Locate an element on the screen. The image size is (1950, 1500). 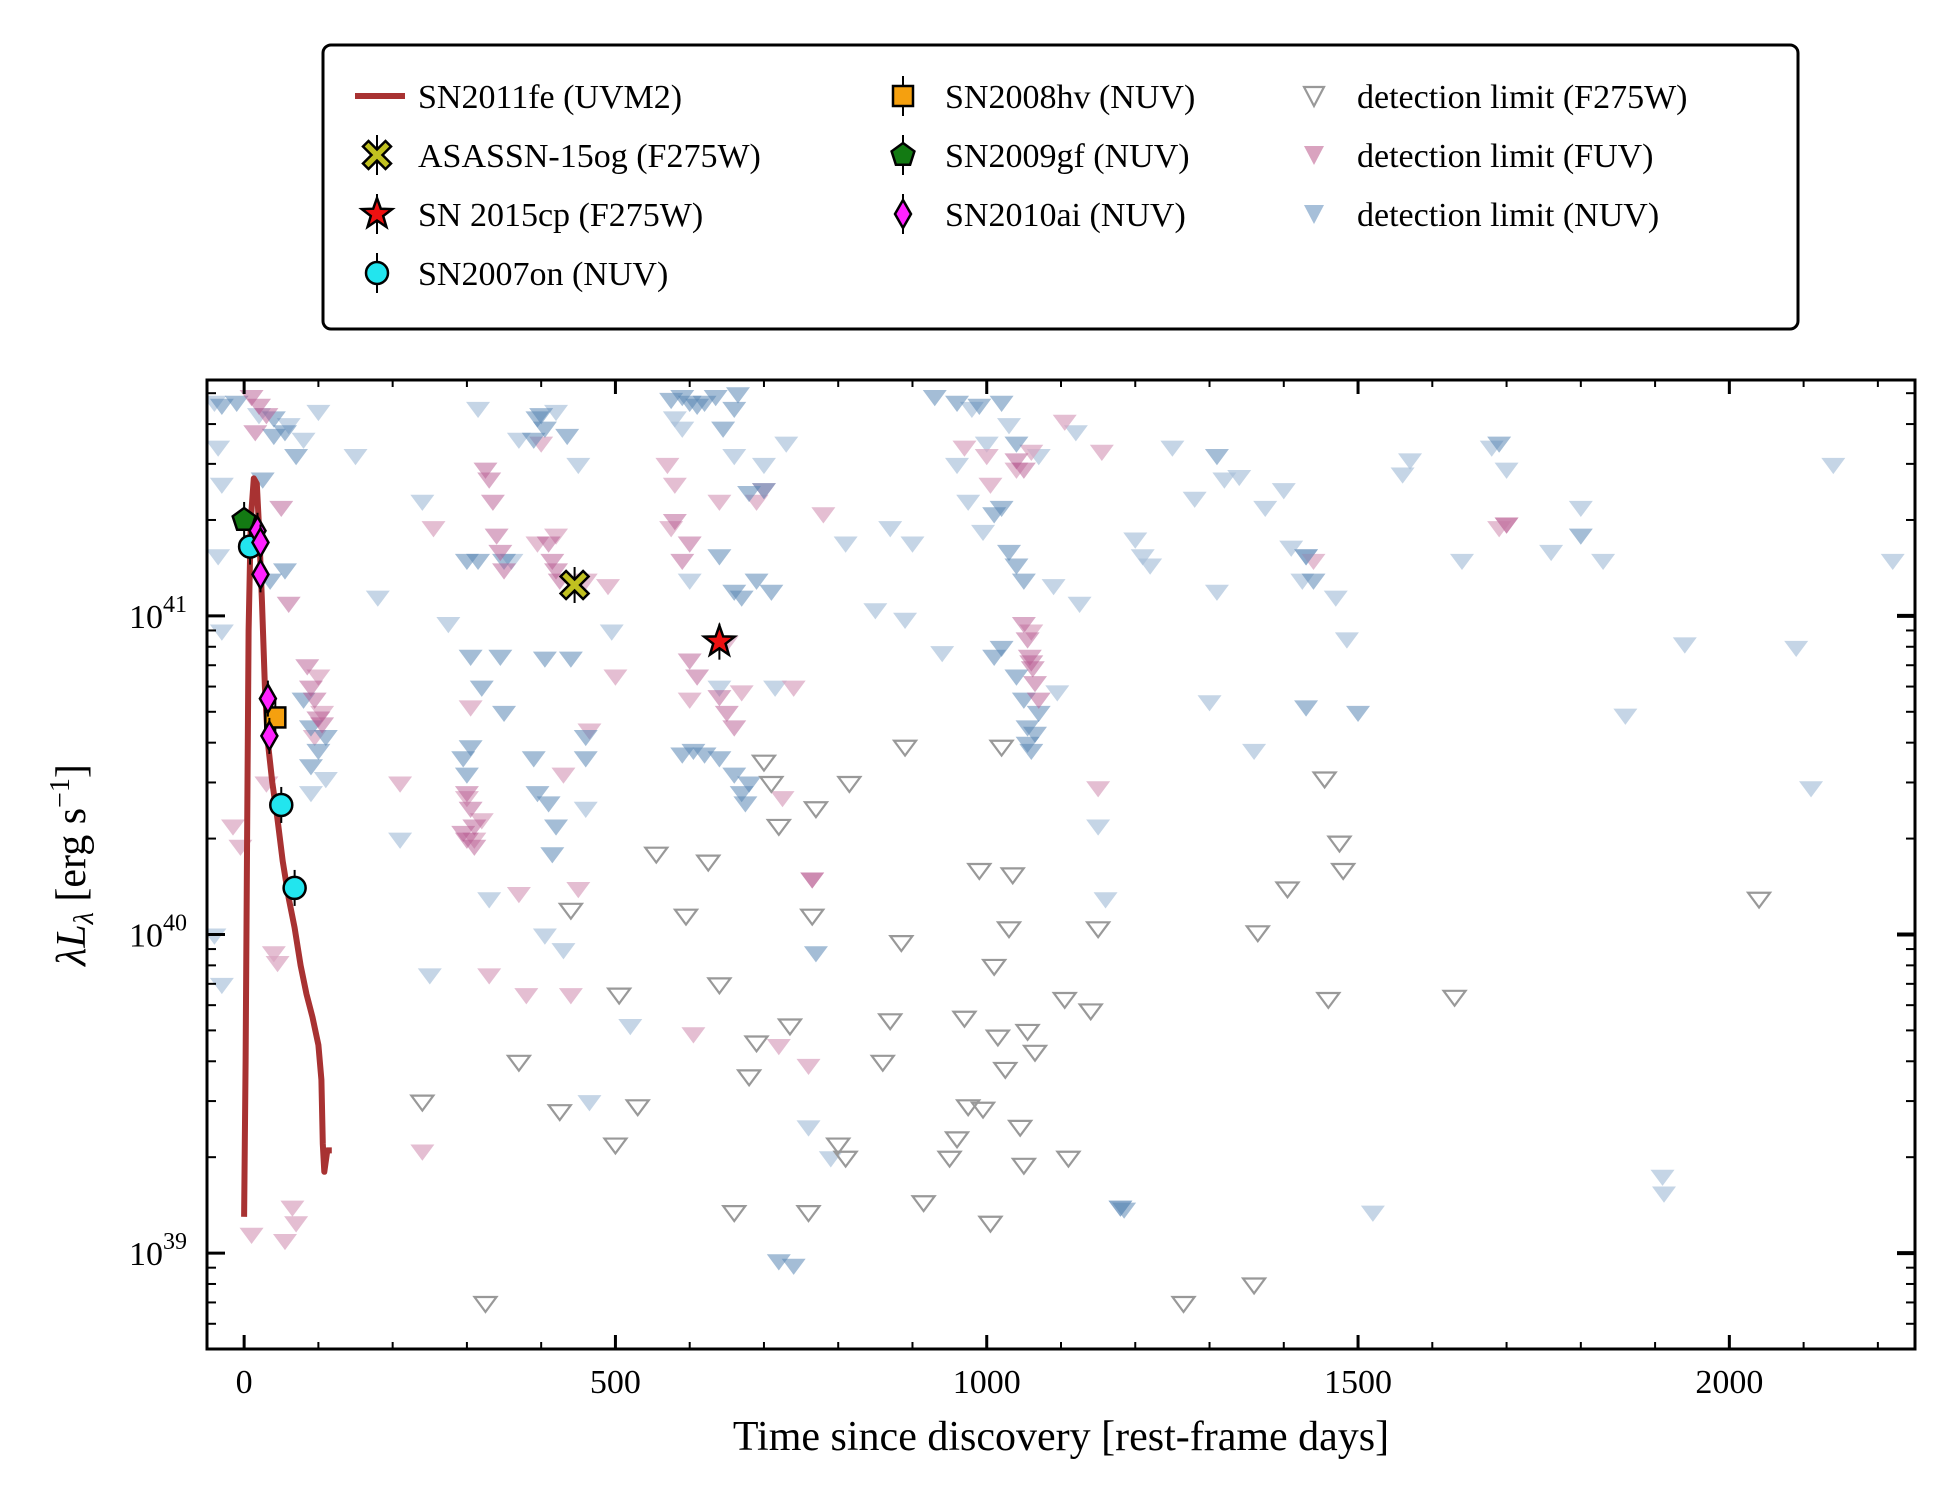
y-axis-label: λLλ [erg s−1] is located at coordinates (72, 866).